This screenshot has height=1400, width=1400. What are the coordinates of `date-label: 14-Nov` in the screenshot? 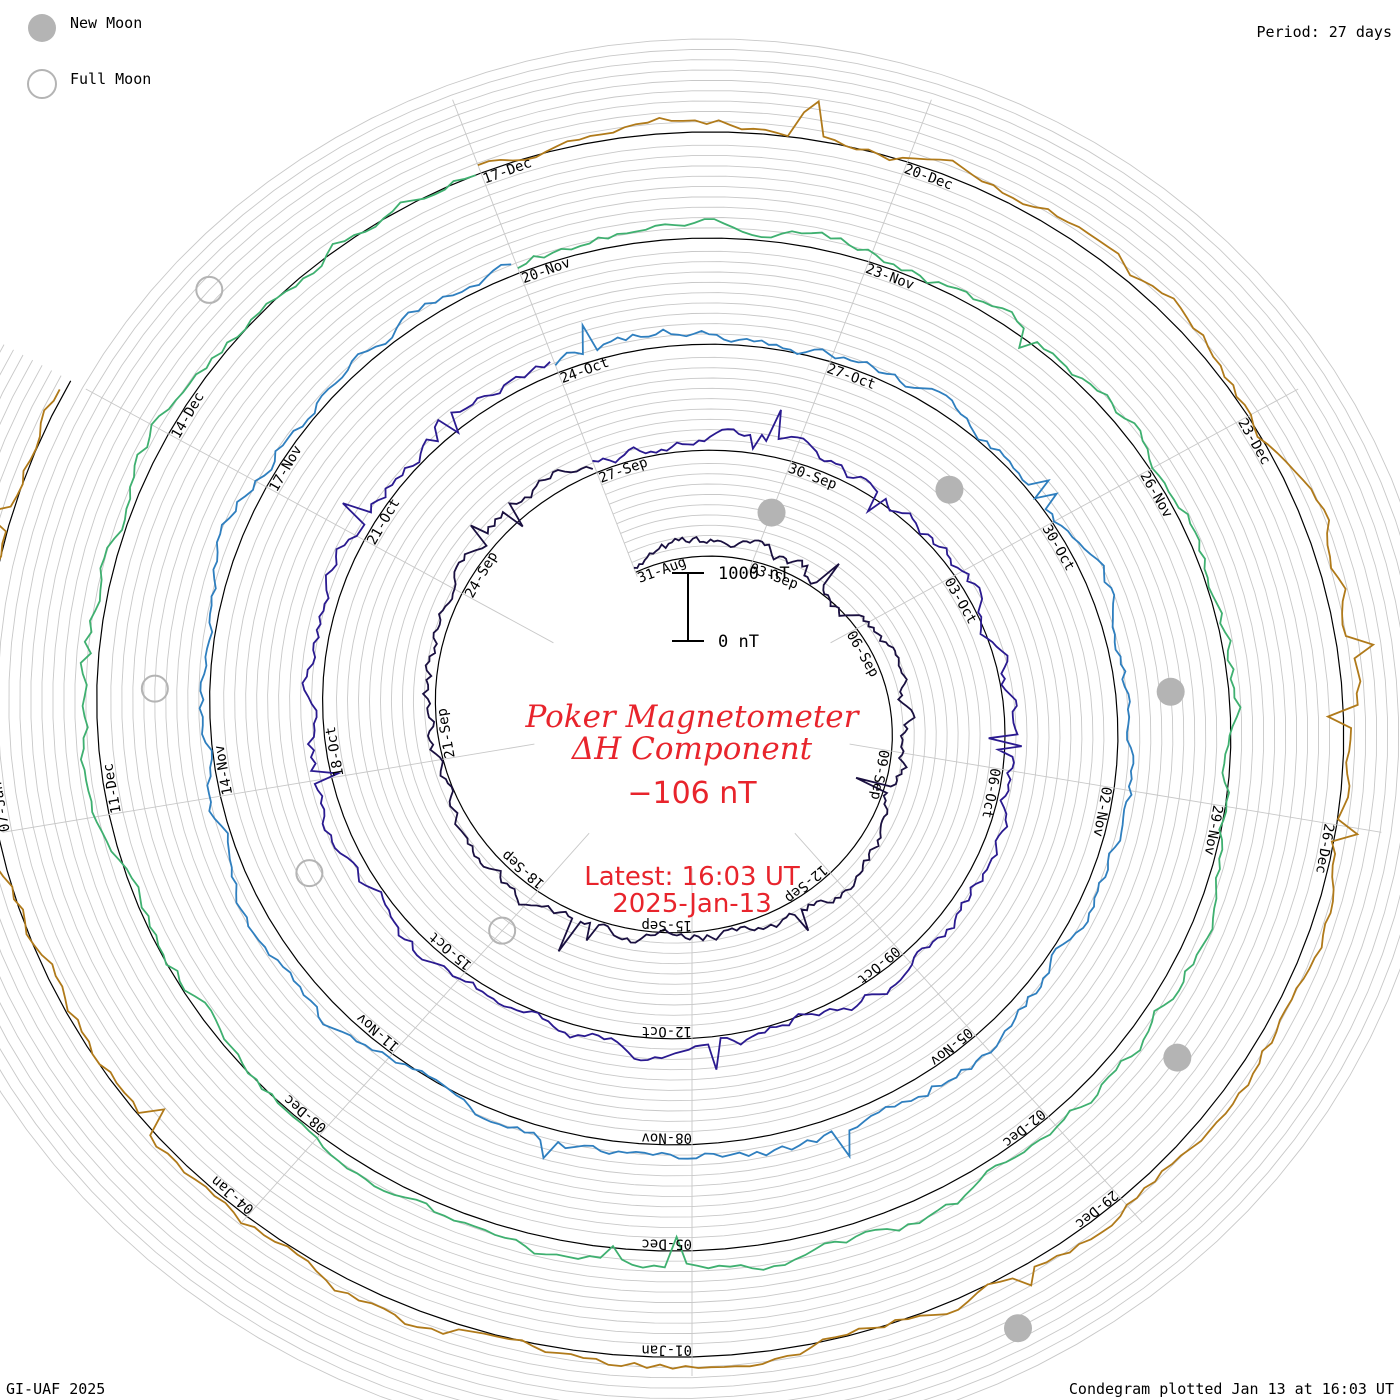 It's located at (224, 770).